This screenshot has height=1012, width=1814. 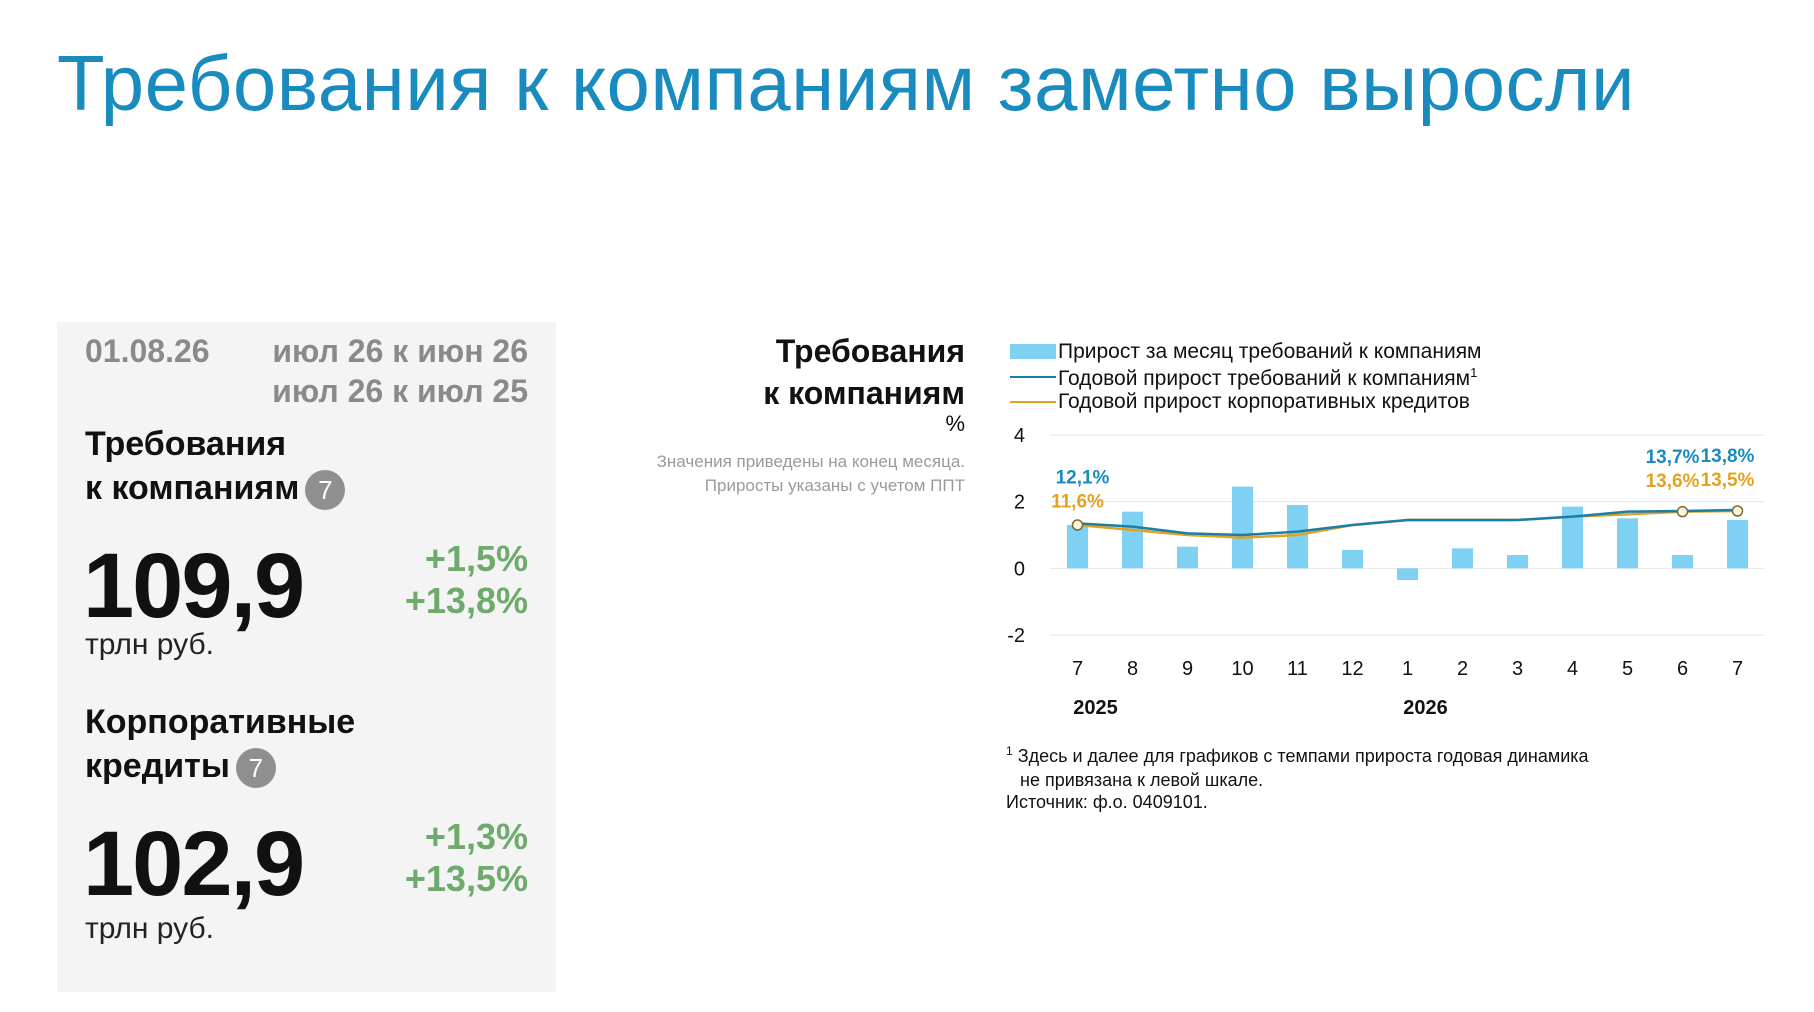 I want to click on data-label-claims: 13,7%, so click(x=1673, y=457).